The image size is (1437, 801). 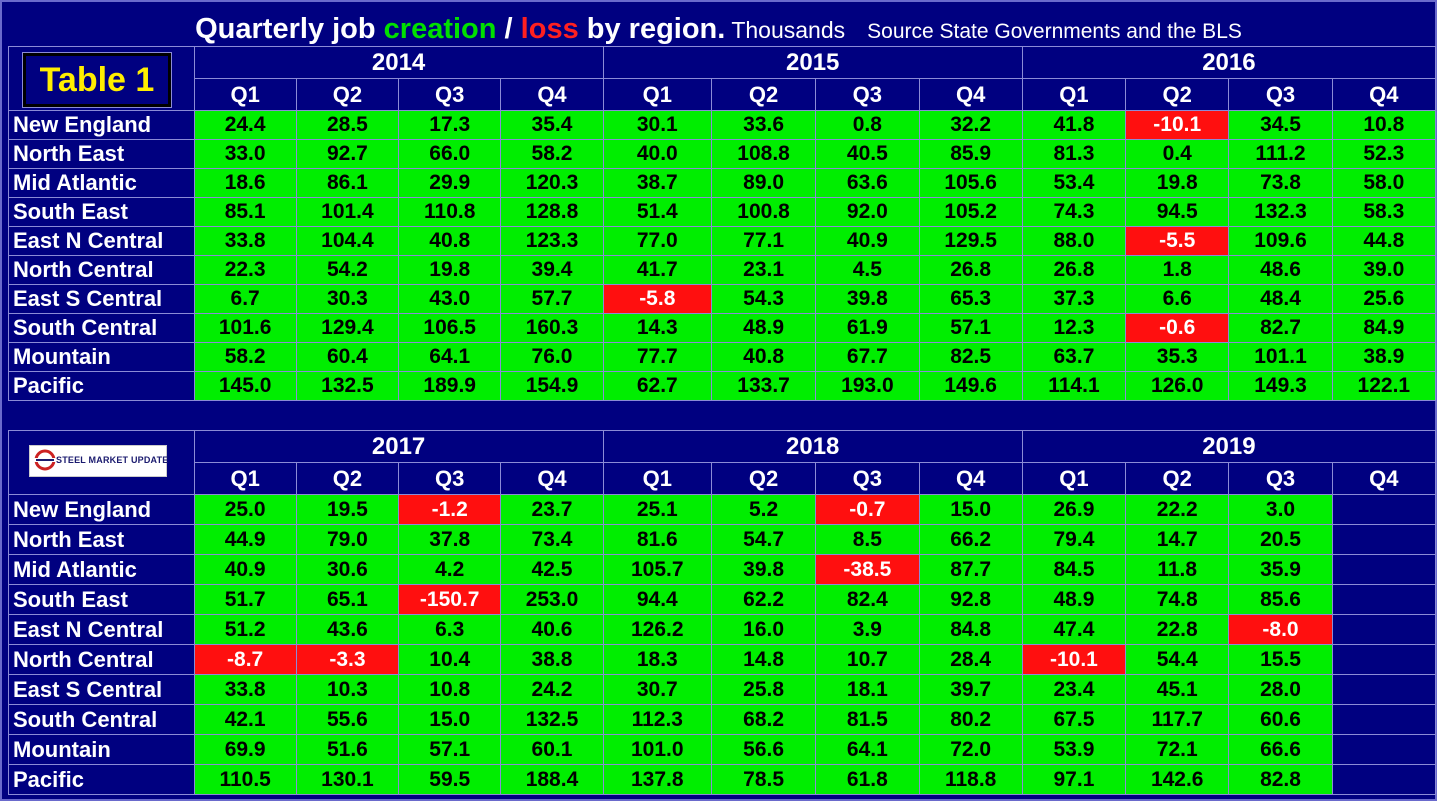 I want to click on data-cell: 85.6, so click(x=1280, y=599).